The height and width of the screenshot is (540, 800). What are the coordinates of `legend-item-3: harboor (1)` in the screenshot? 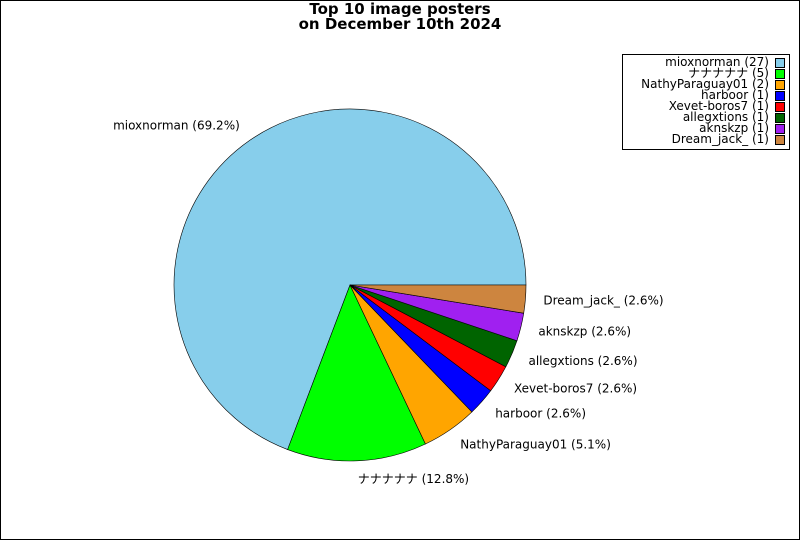 It's located at (706, 95).